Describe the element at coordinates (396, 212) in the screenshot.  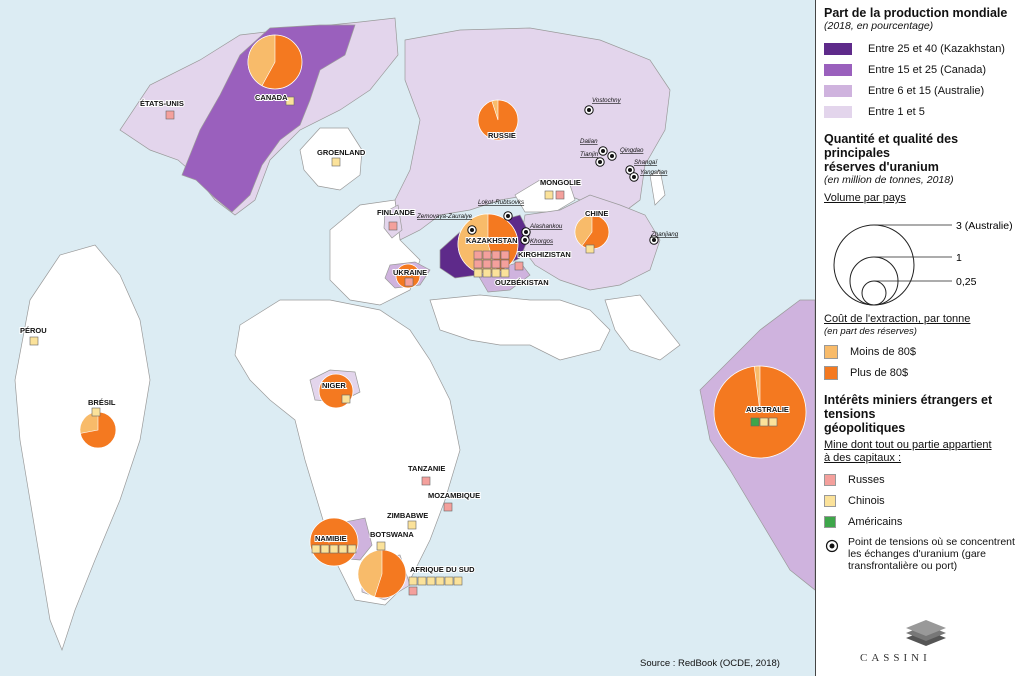
I see `country-label: FINLANDE` at that location.